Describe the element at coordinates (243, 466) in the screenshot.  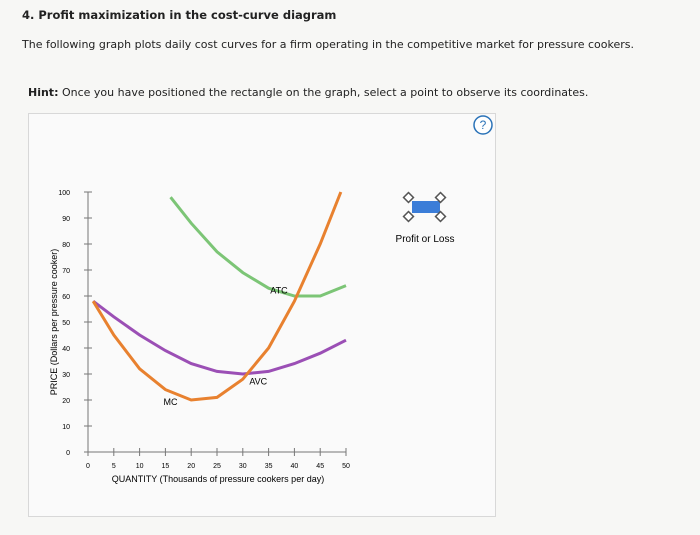
I see `x-tick-label: 30` at that location.